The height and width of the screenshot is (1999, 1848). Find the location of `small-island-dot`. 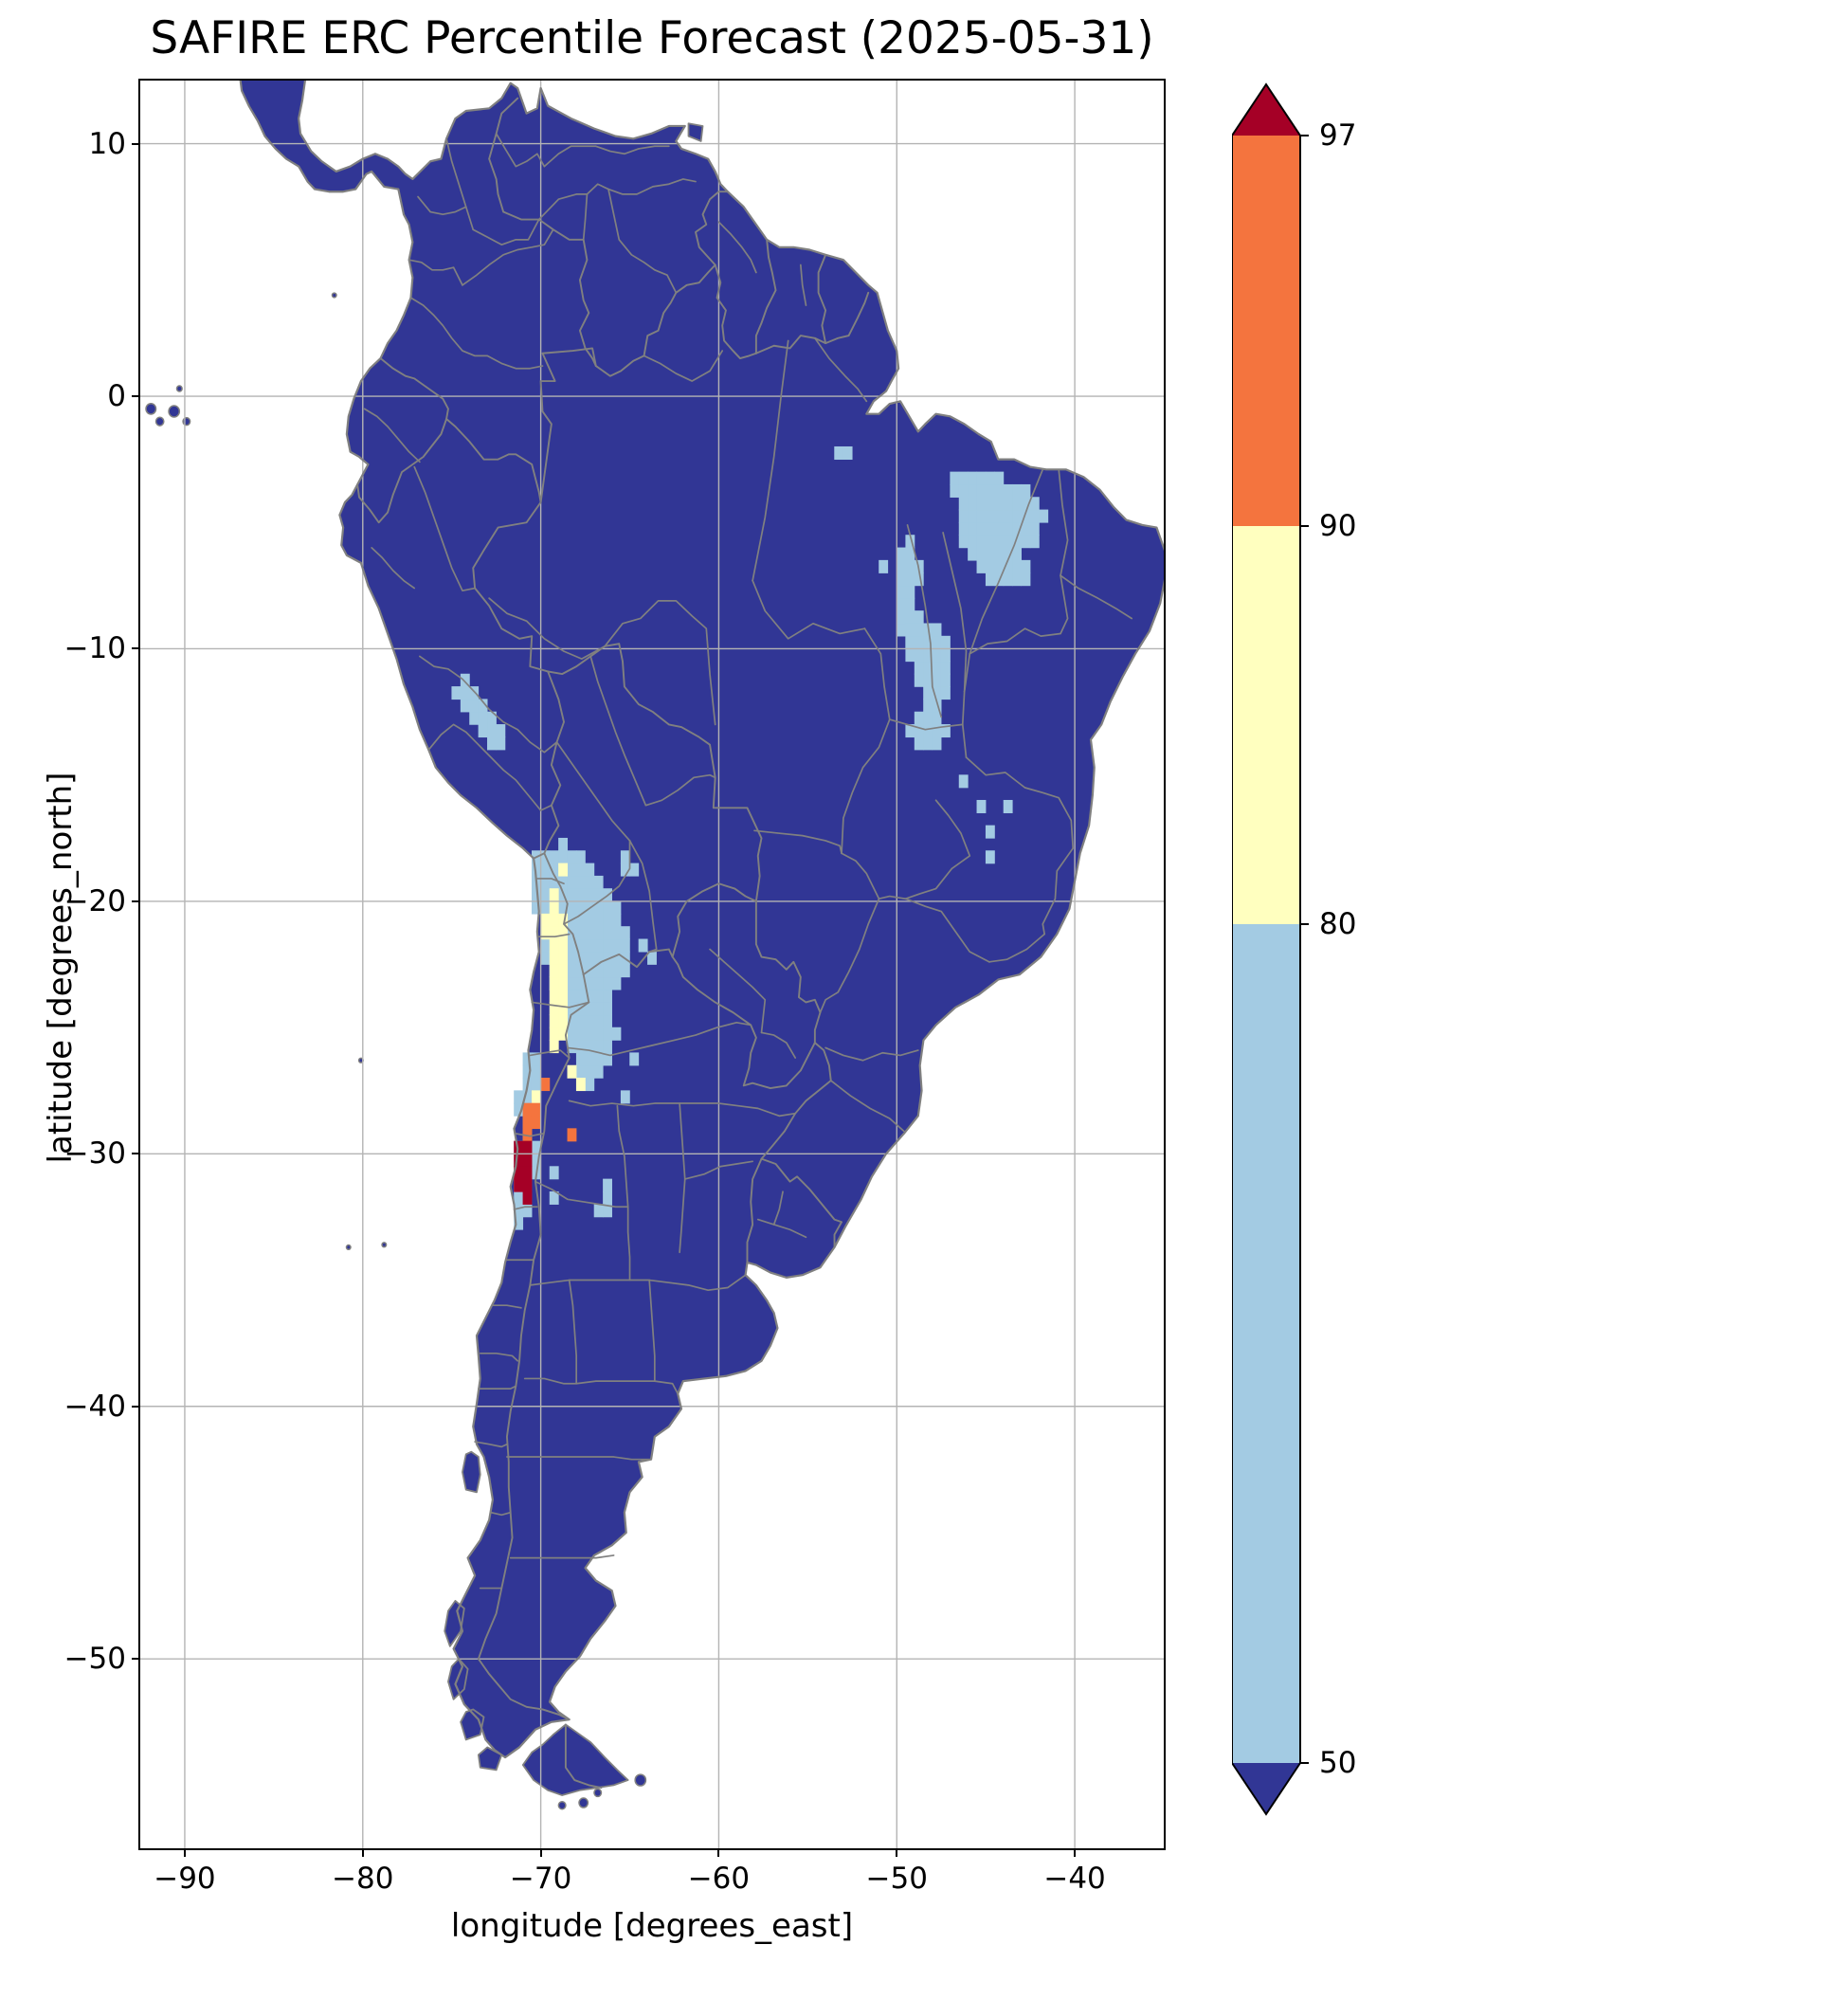

small-island-dot is located at coordinates (187, 422).